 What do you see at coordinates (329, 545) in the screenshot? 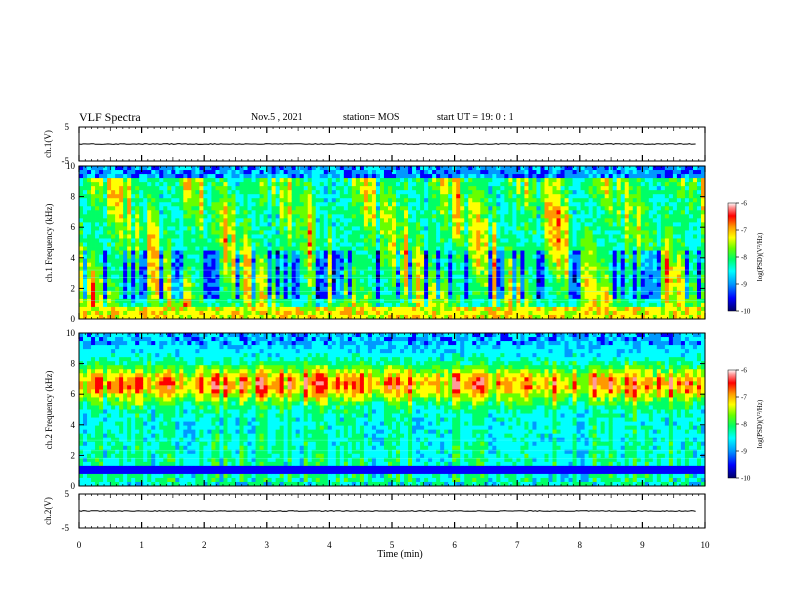
I see `x-tick-label: 4` at bounding box center [329, 545].